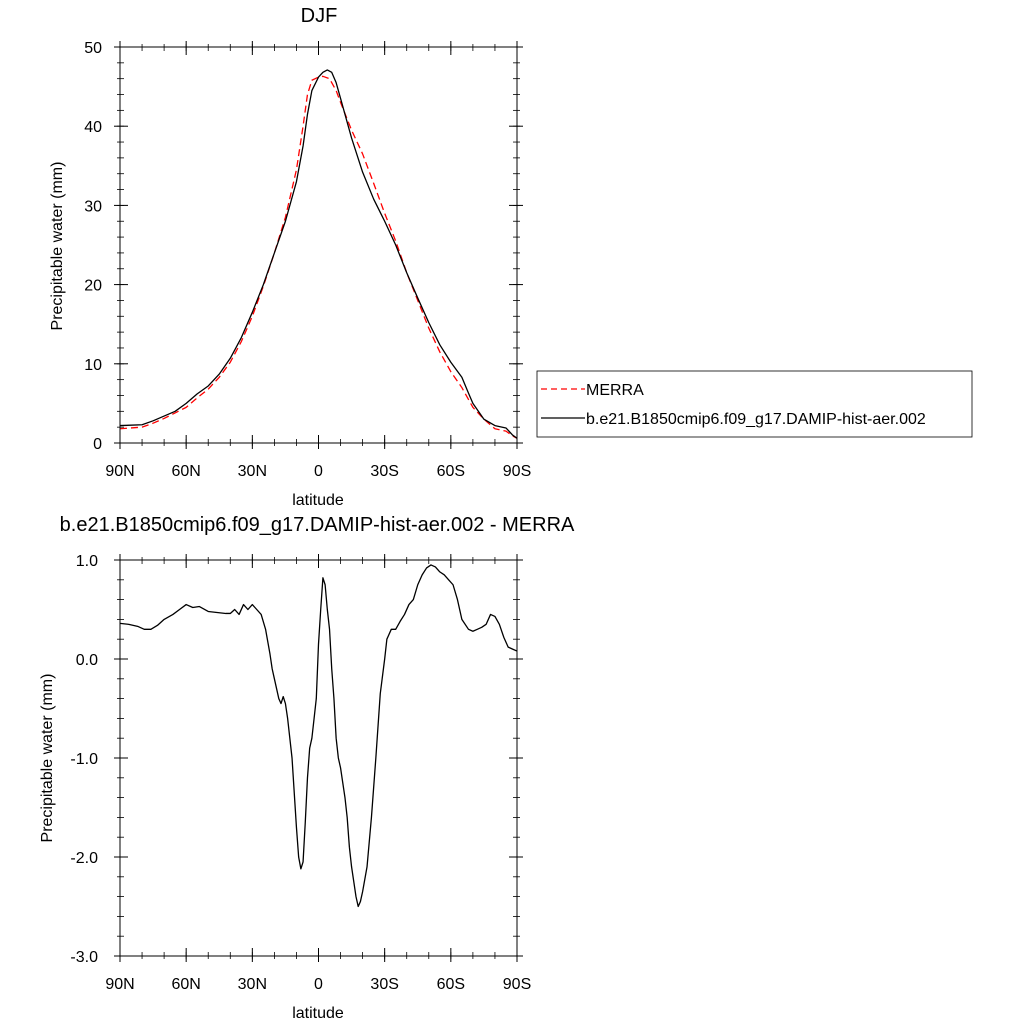 The width and height of the screenshot is (1024, 1024). What do you see at coordinates (451, 984) in the screenshot?
I see `panel-bottom-x-tick-label: 60S` at bounding box center [451, 984].